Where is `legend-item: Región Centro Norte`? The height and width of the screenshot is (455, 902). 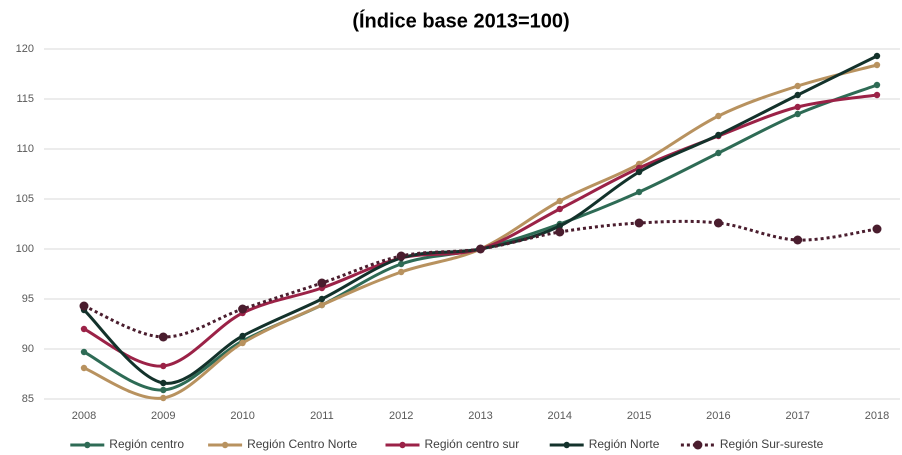
legend-item: Región Centro Norte is located at coordinates (282, 444).